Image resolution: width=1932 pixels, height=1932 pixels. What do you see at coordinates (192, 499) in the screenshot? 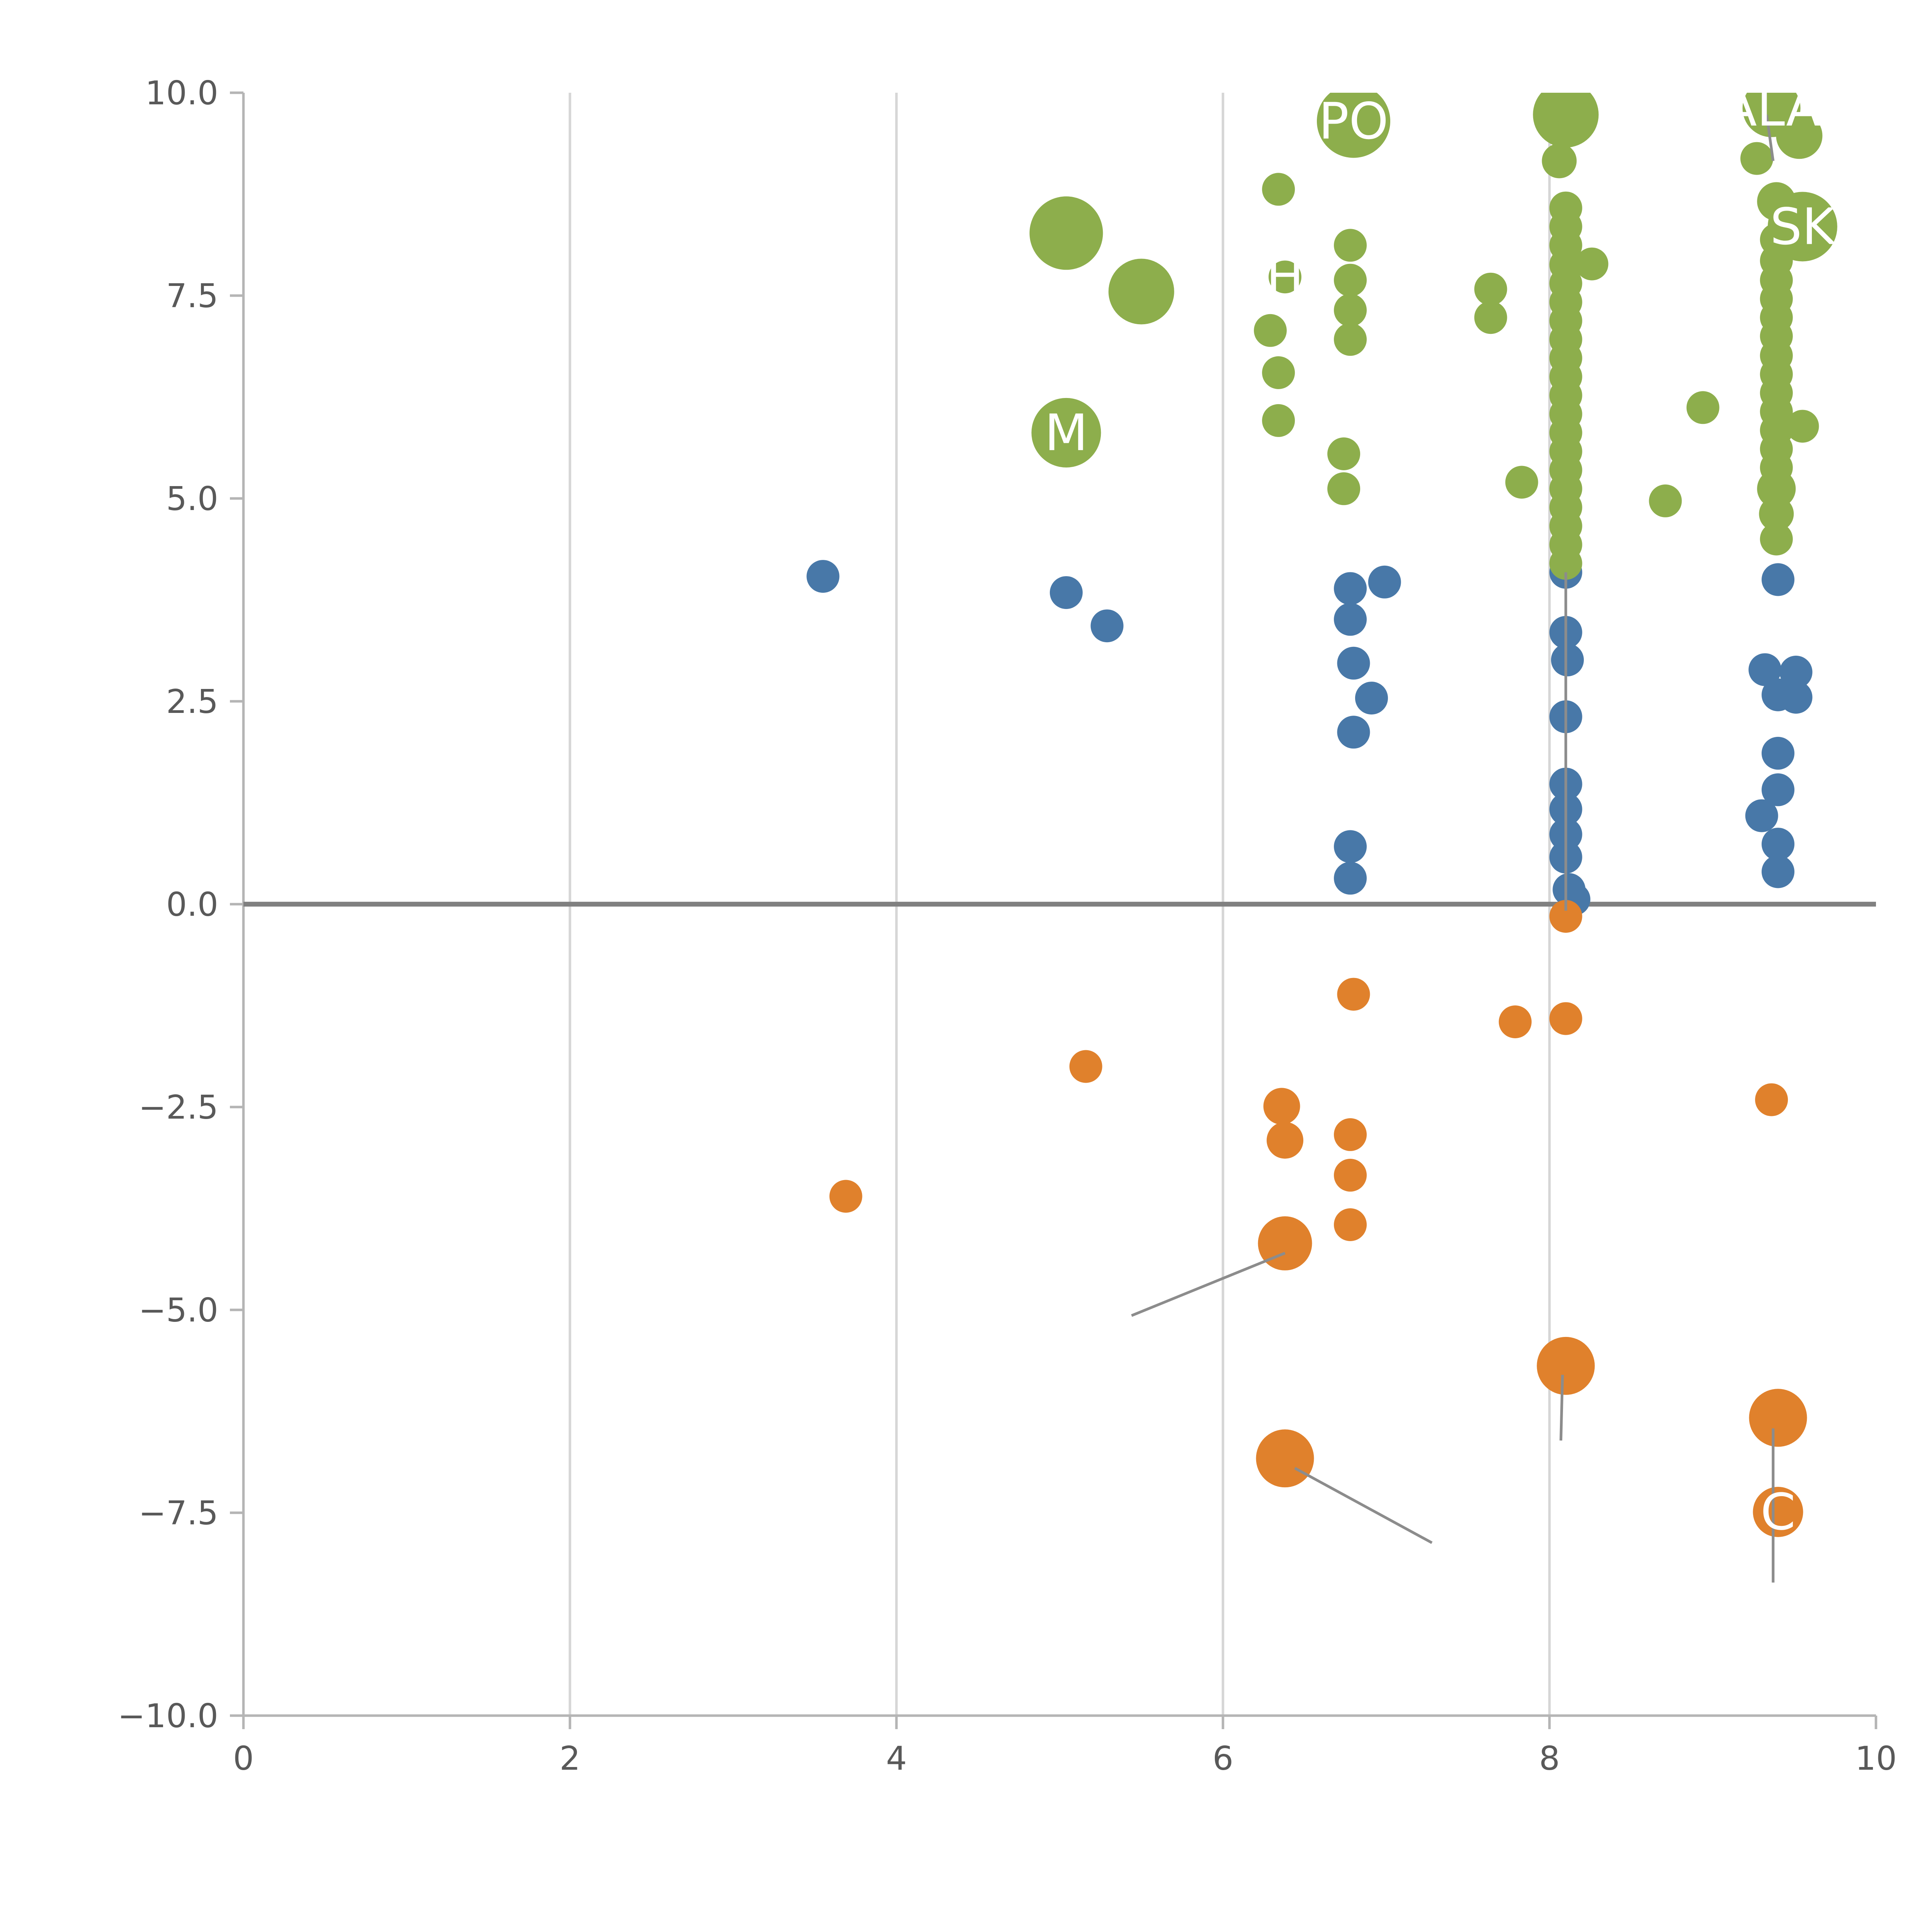
I see `y-tick-label: 5.0` at bounding box center [192, 499].